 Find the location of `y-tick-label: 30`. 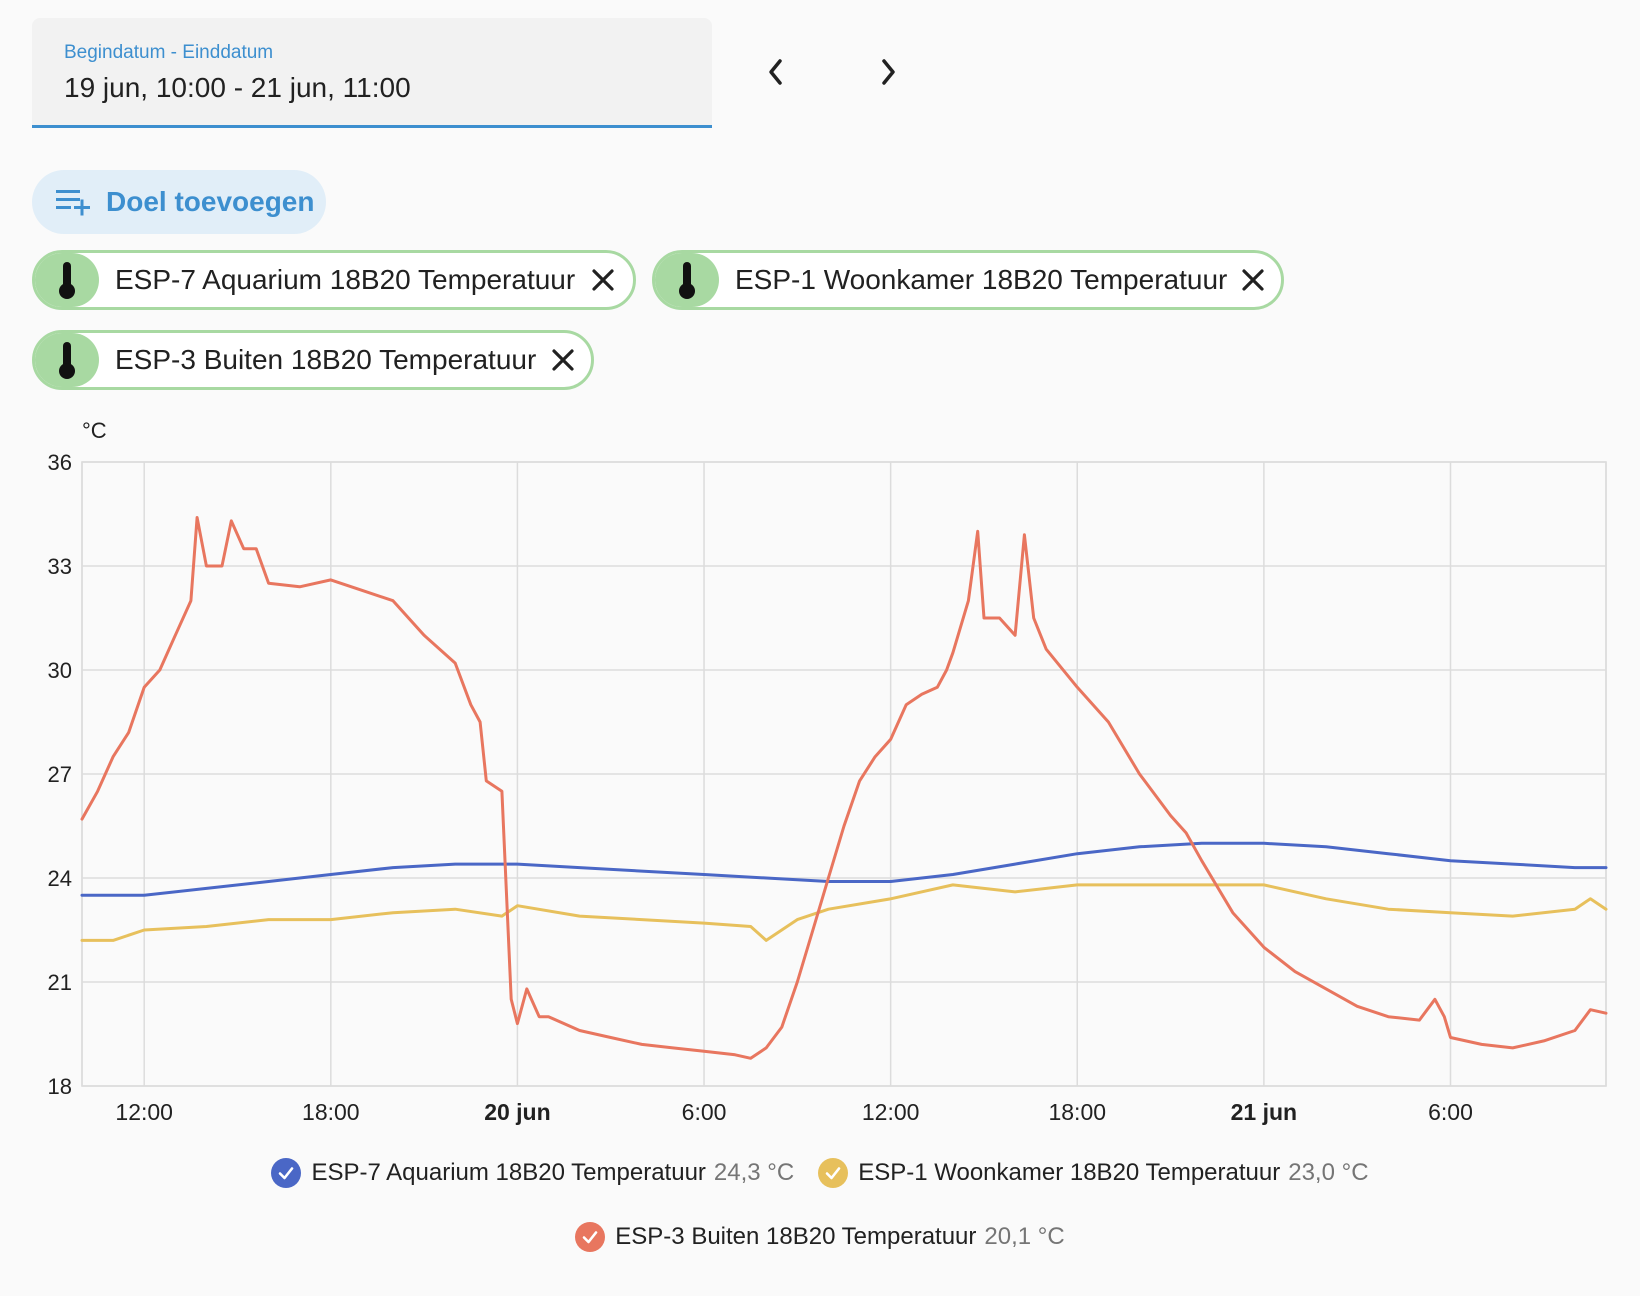

y-tick-label: 30 is located at coordinates (60, 670).